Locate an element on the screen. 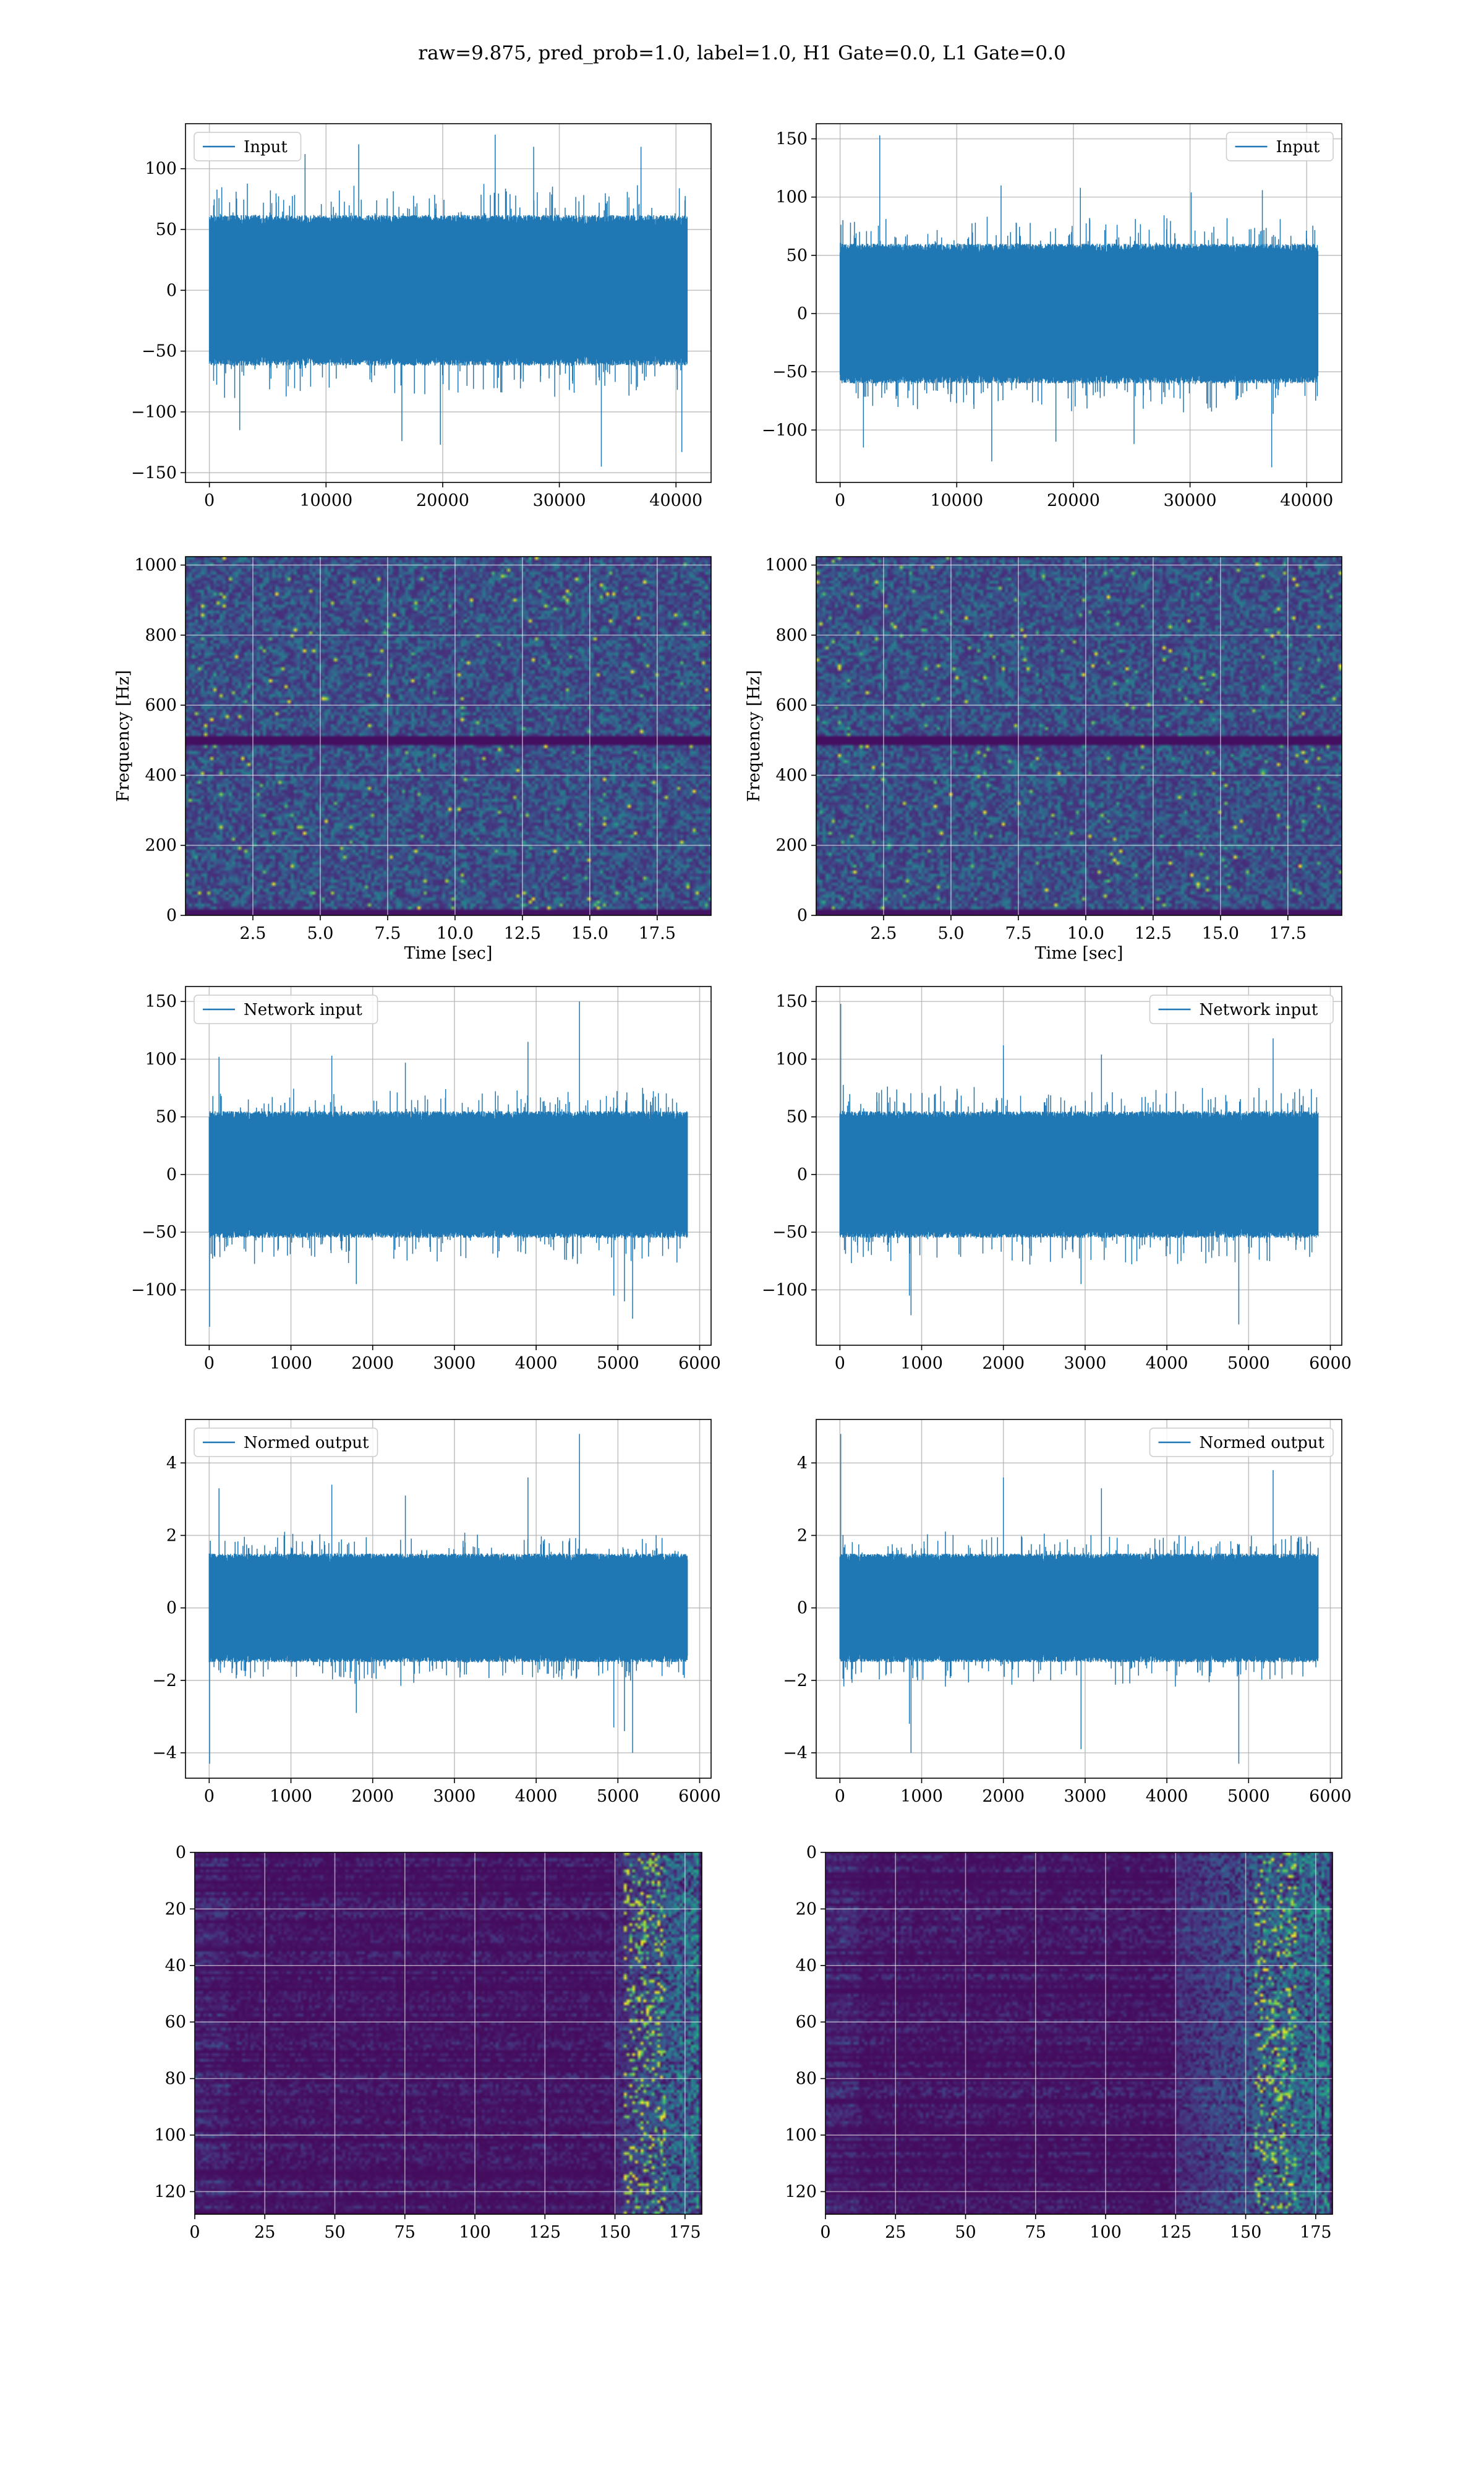 The width and height of the screenshot is (1484, 2474). y-tick-label: 60 is located at coordinates (806, 2023).